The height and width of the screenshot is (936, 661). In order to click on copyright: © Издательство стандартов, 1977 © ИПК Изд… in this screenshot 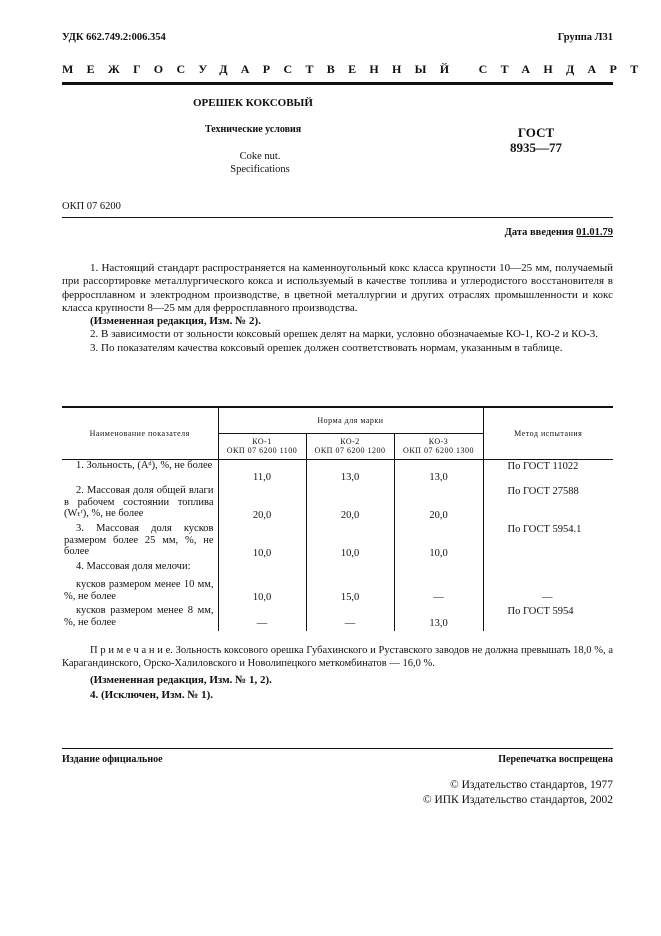, I will do `click(518, 793)`.